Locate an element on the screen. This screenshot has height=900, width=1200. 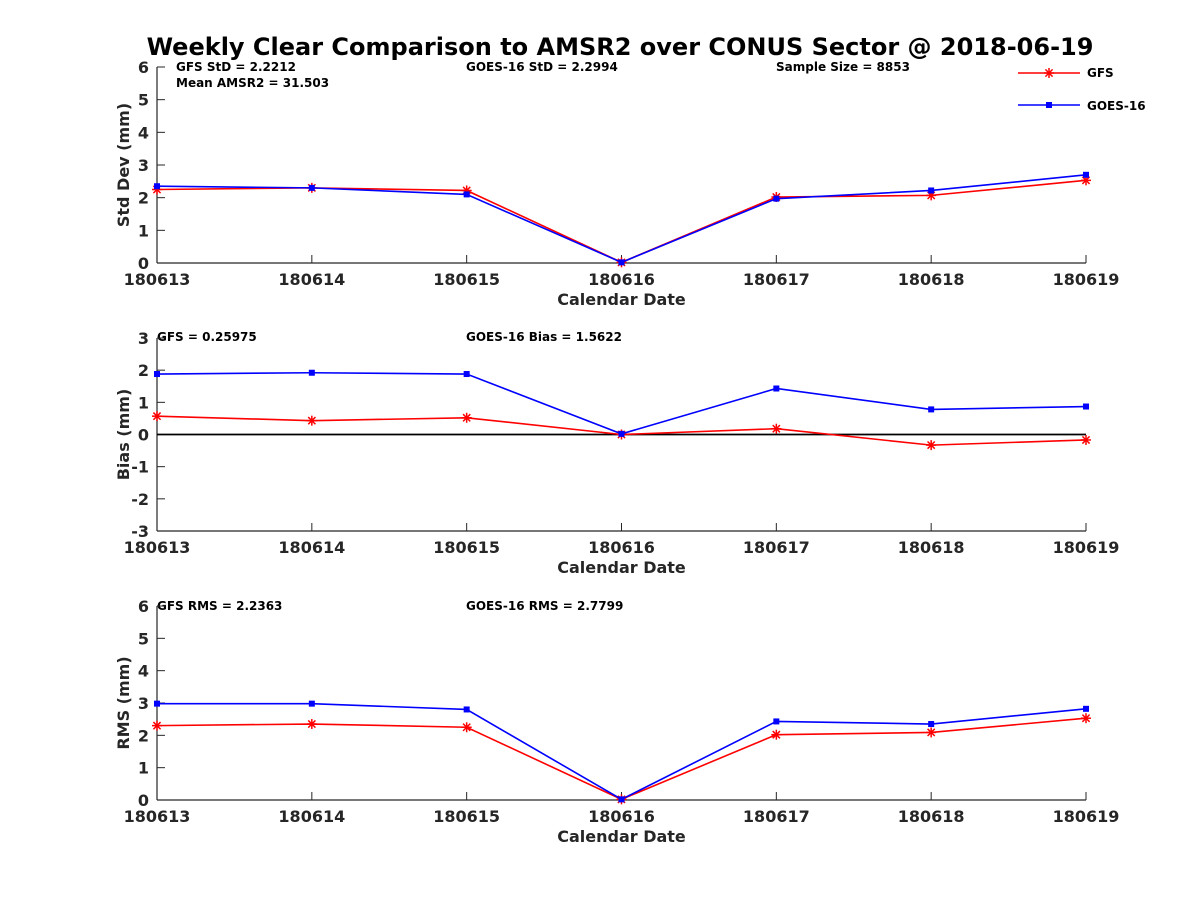
gfs-bias-annotation: GFS = 0.25975 is located at coordinates (207, 337).